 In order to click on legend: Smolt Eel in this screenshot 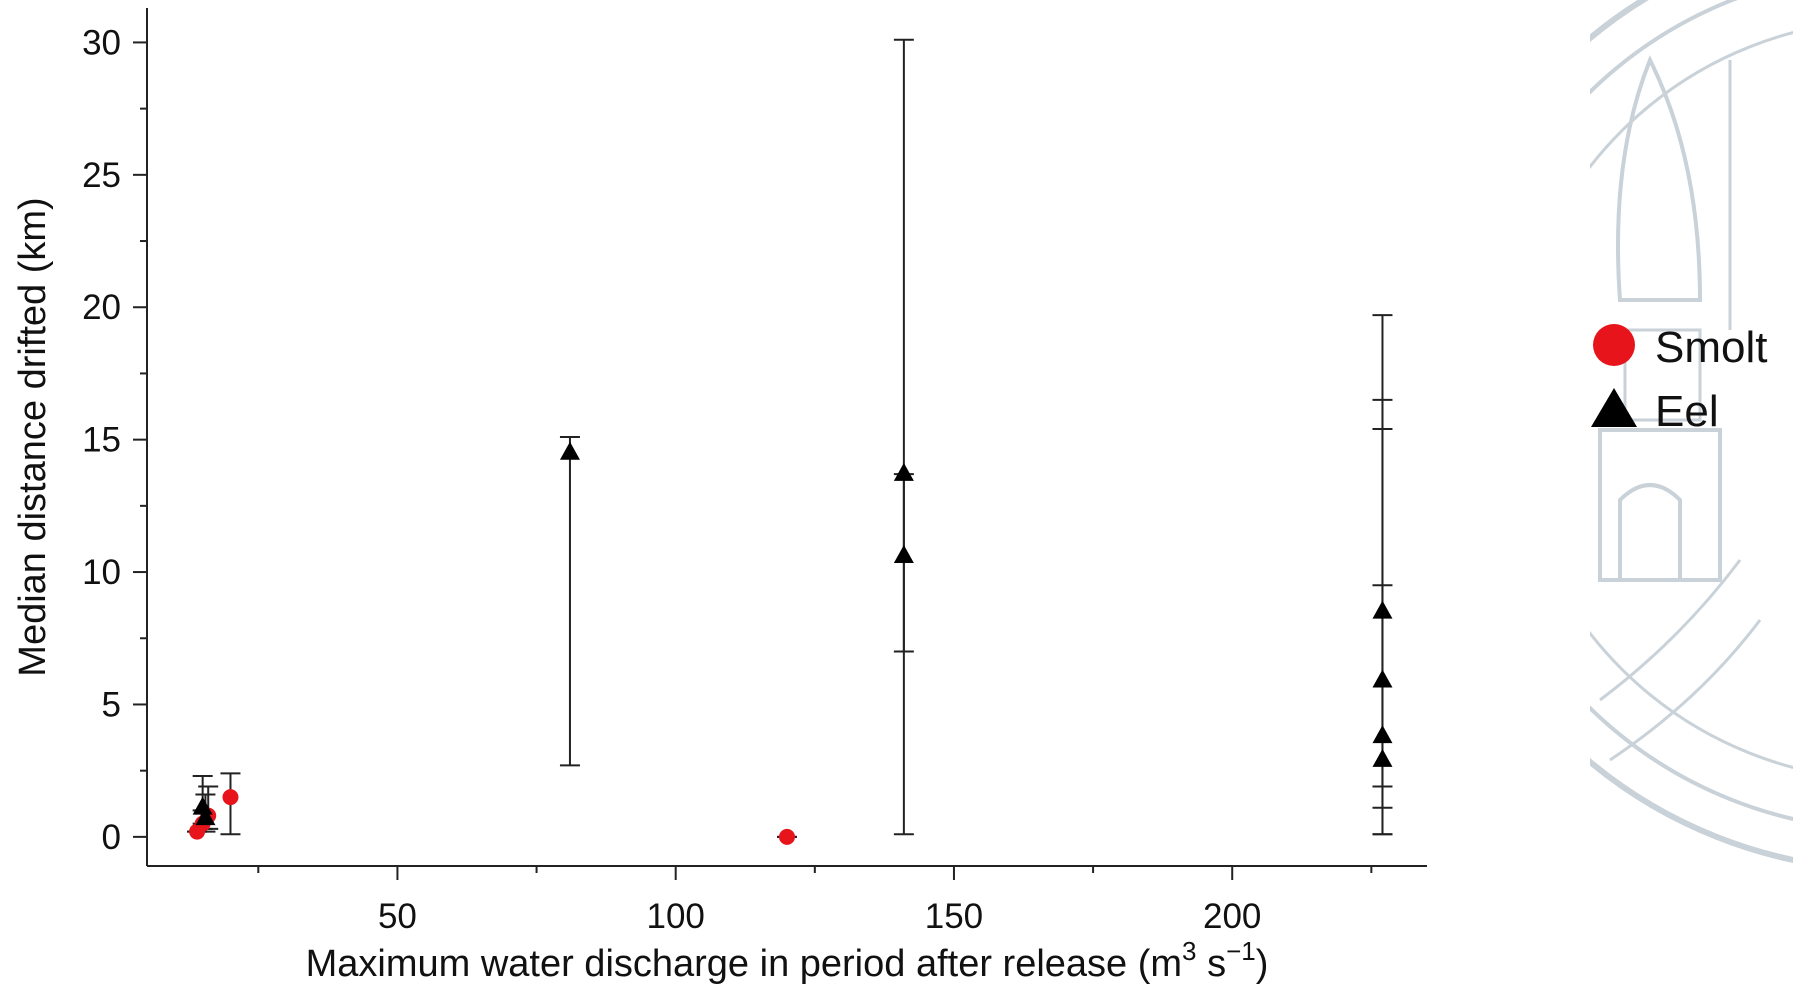, I will do `click(1679, 379)`.